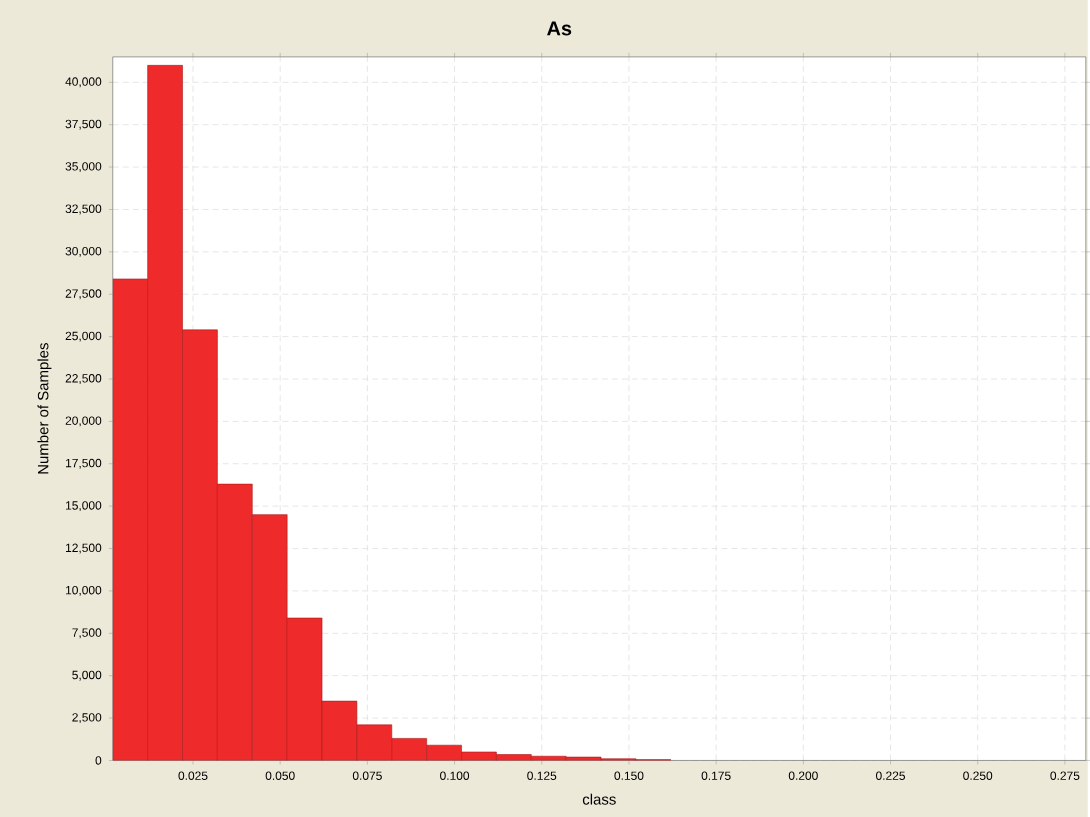  What do you see at coordinates (98, 760) in the screenshot?
I see `y-tick-label: 0` at bounding box center [98, 760].